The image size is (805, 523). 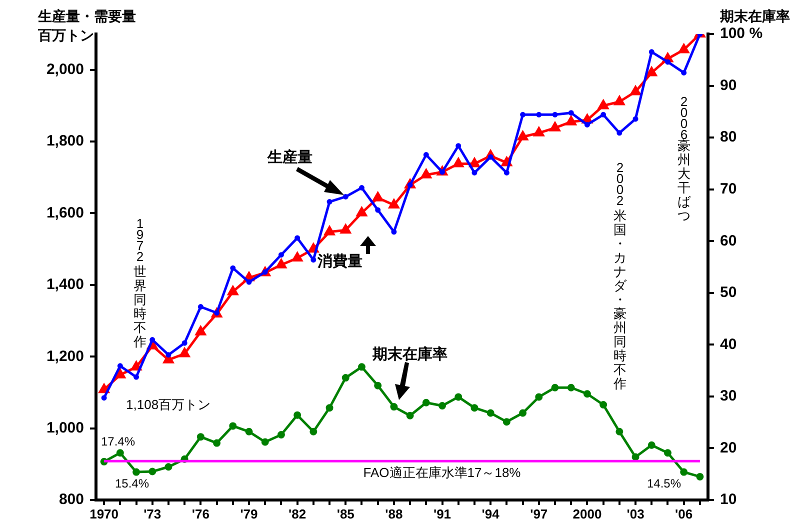 What do you see at coordinates (587, 514) in the screenshot?
I see `x-tick-label: 2000` at bounding box center [587, 514].